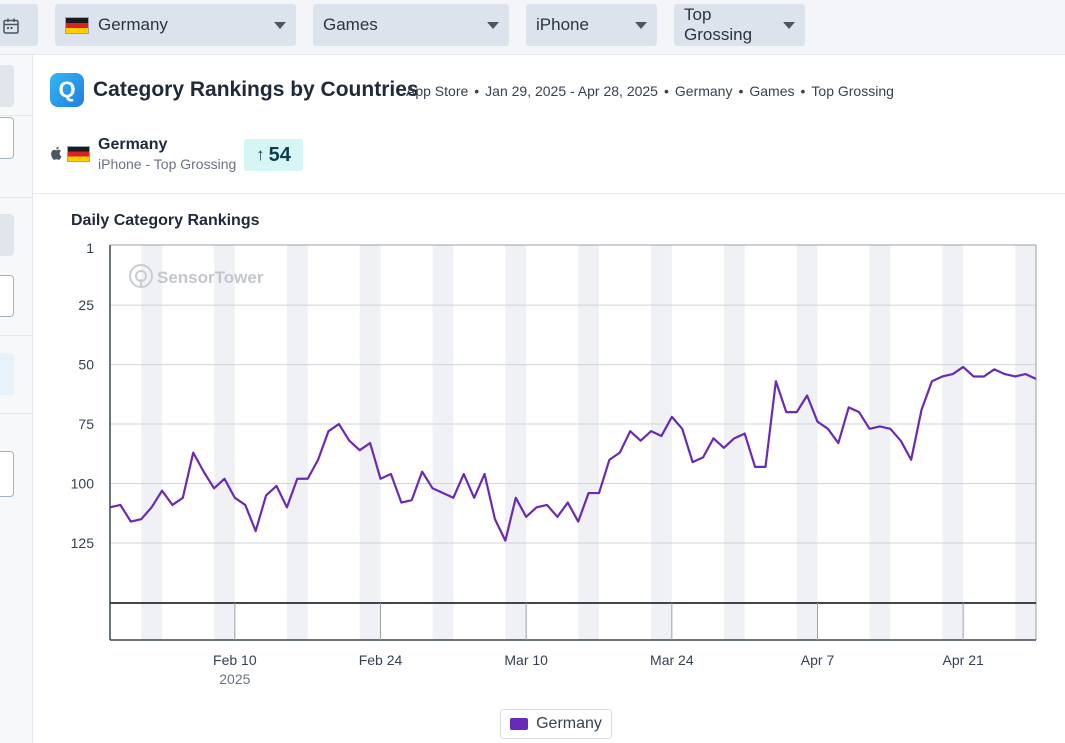 Image resolution: width=1065 pixels, height=743 pixels. What do you see at coordinates (90, 248) in the screenshot?
I see `y-tick-label: 1` at bounding box center [90, 248].